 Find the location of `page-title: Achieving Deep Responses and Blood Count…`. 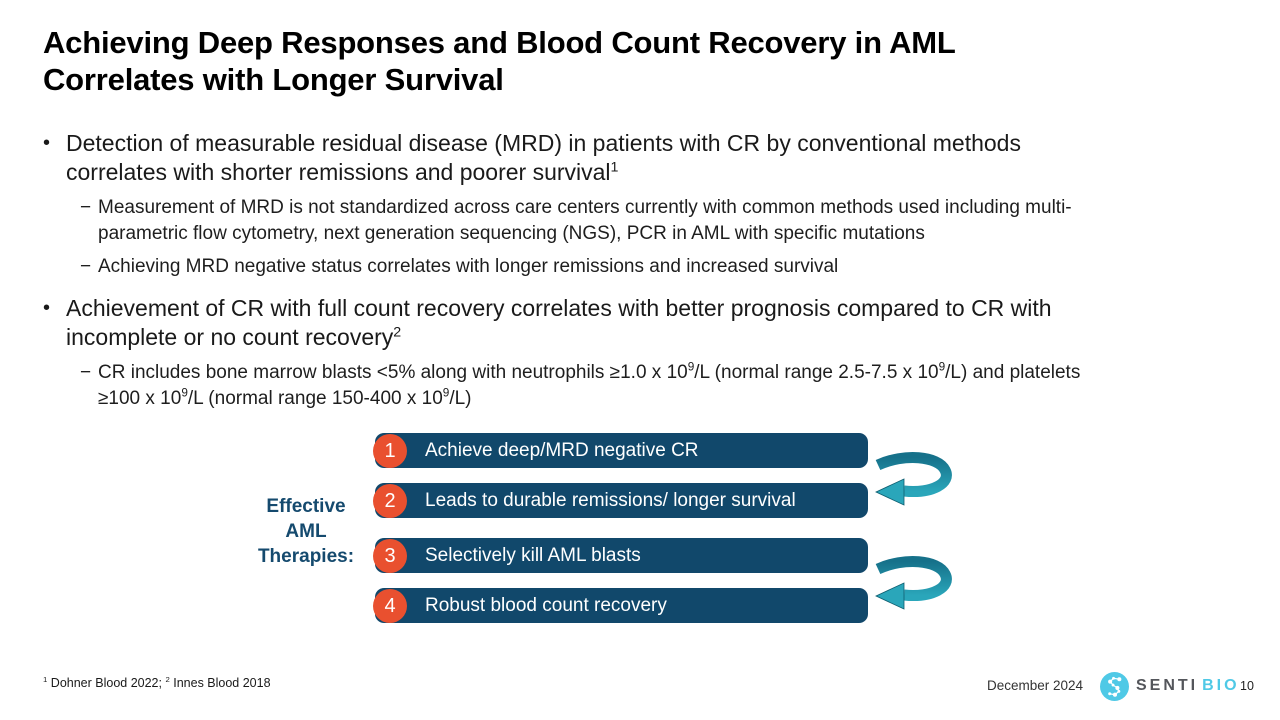

page-title: Achieving Deep Responses and Blood Count… is located at coordinates (499, 61).